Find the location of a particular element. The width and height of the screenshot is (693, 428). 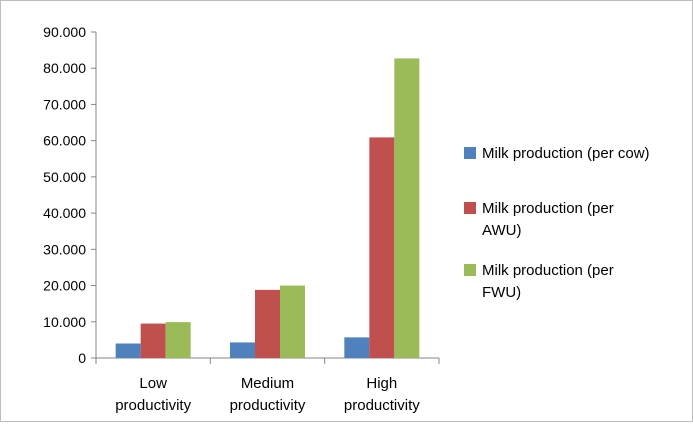

legend-label: AWU) is located at coordinates (501, 230).